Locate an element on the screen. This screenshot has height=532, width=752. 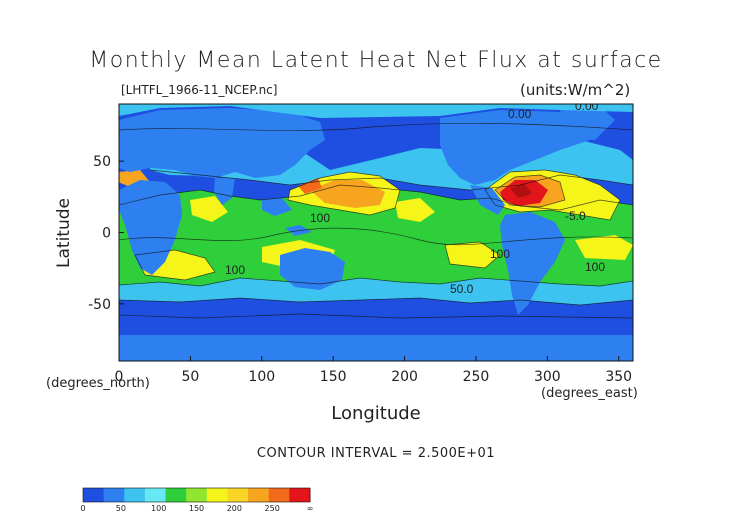
y-tick-label: 0 is located at coordinates (106, 234).